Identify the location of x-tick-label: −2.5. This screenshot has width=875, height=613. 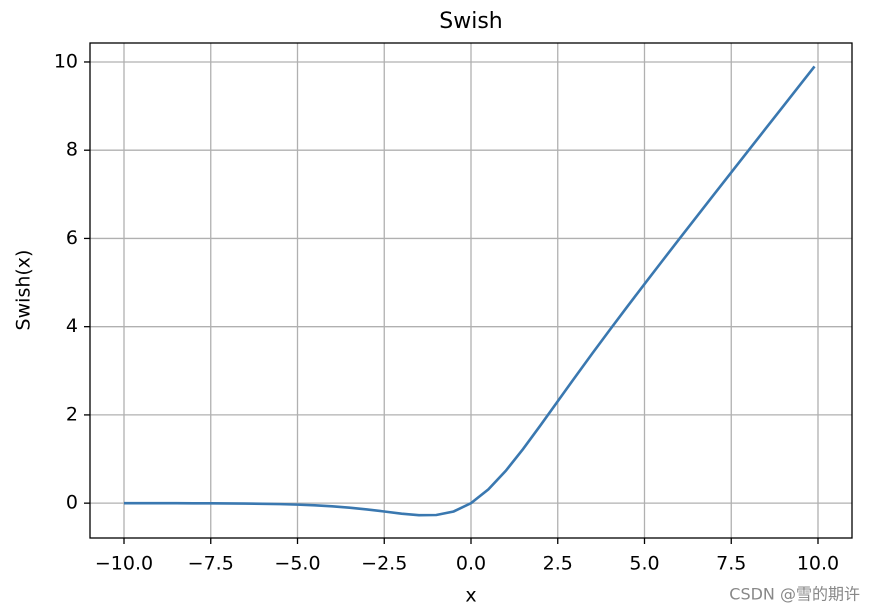
(384, 564).